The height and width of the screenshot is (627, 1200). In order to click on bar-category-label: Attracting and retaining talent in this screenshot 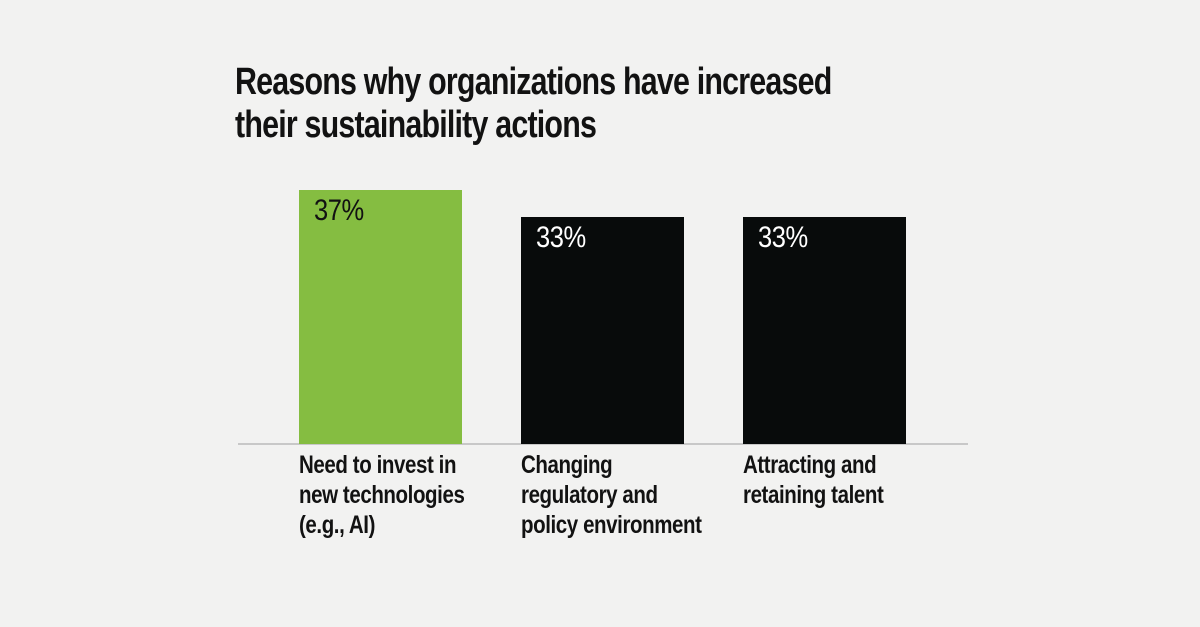, I will do `click(813, 480)`.